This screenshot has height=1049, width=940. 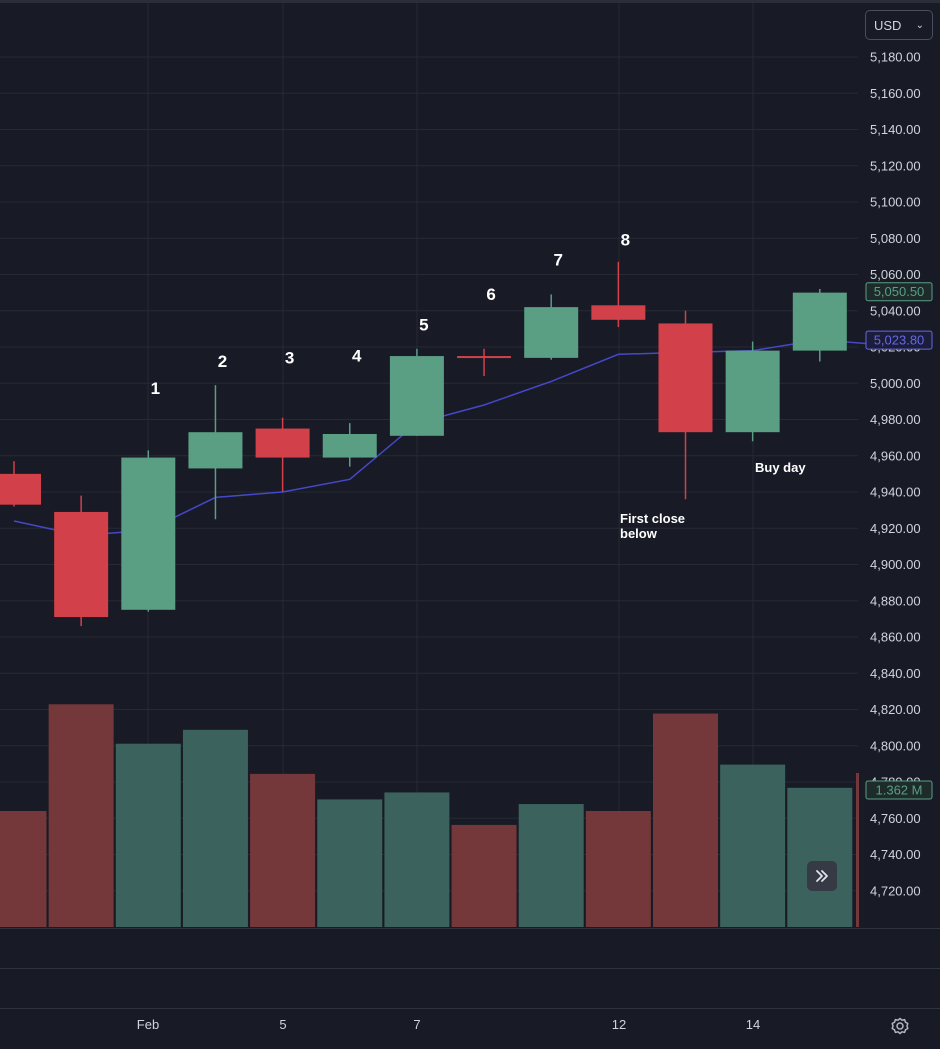 I want to click on annotation-note: Buy day, so click(x=780, y=467).